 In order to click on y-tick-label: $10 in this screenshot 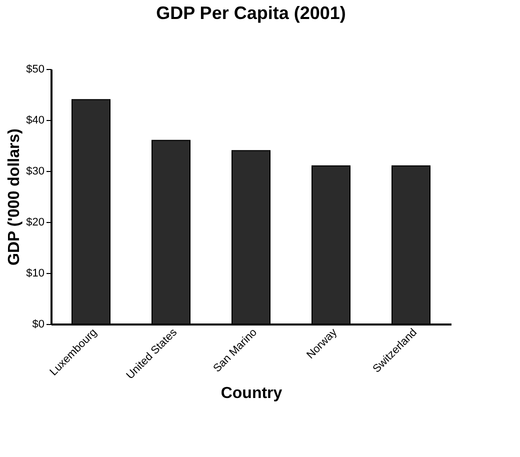, I will do `click(35, 274)`.